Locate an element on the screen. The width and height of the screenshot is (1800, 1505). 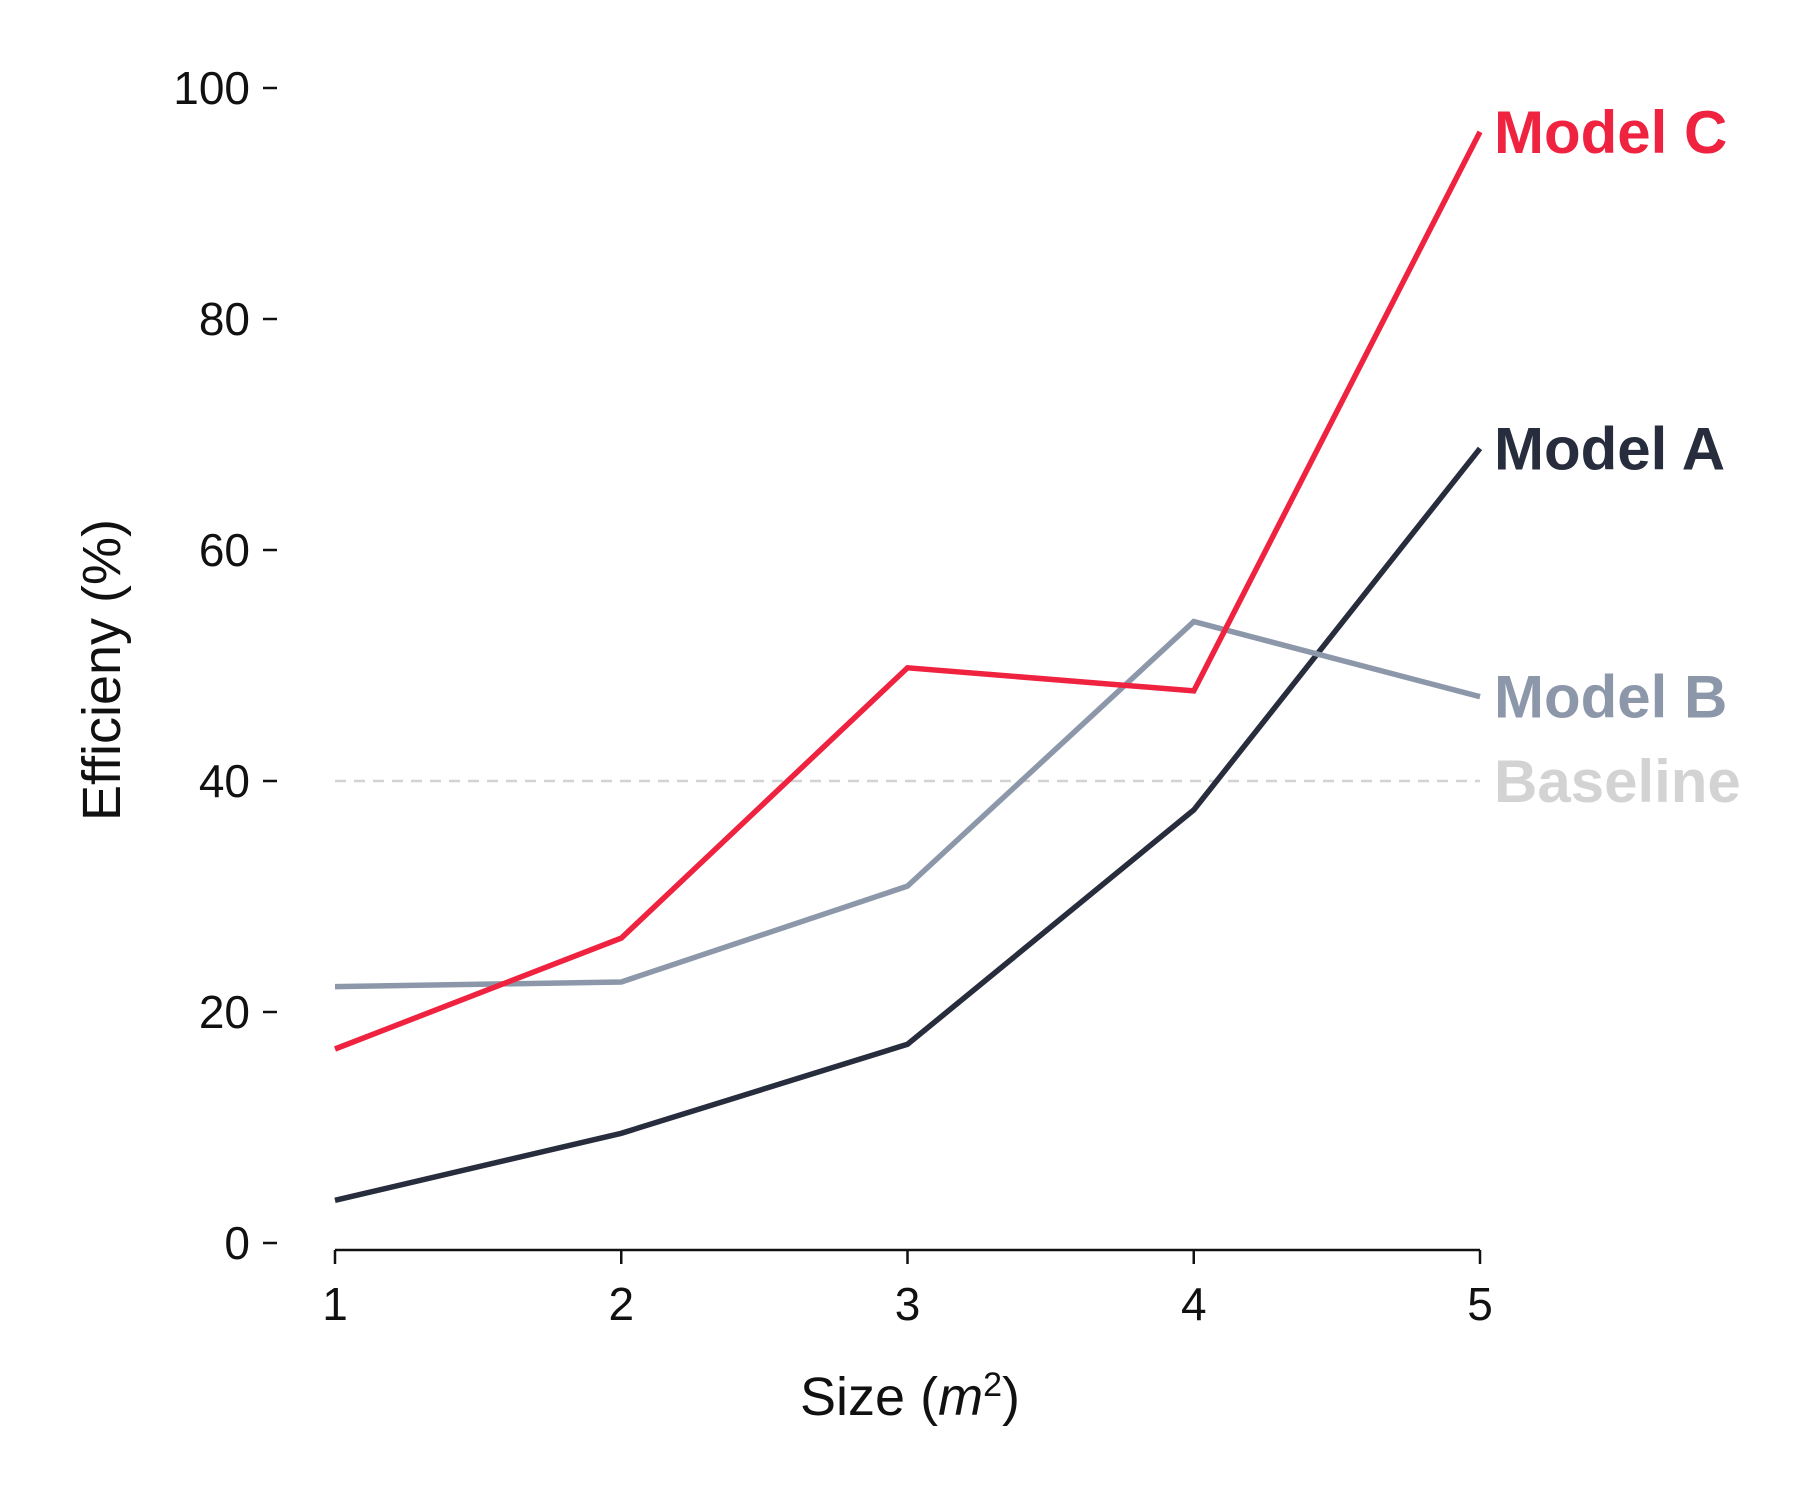
model-c-label: Model C is located at coordinates (1610, 132).